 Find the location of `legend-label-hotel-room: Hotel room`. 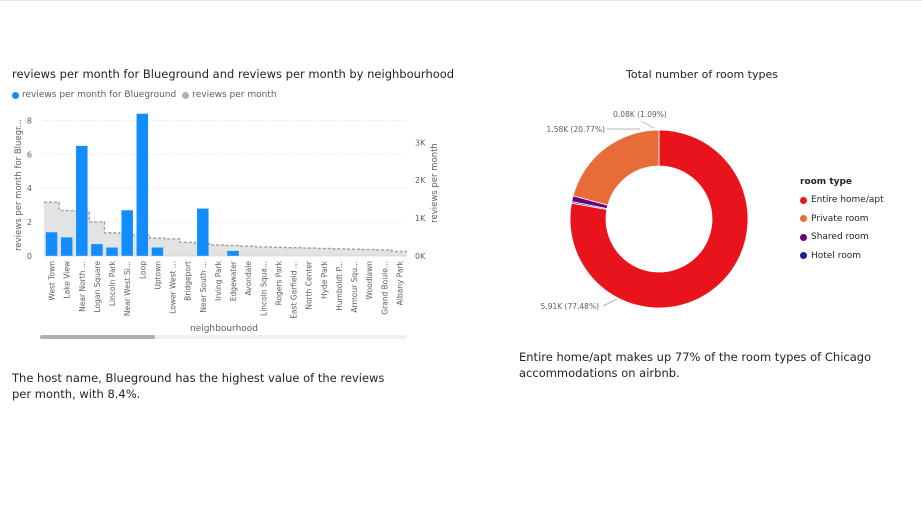

legend-label-hotel-room: Hotel room is located at coordinates (836, 255).